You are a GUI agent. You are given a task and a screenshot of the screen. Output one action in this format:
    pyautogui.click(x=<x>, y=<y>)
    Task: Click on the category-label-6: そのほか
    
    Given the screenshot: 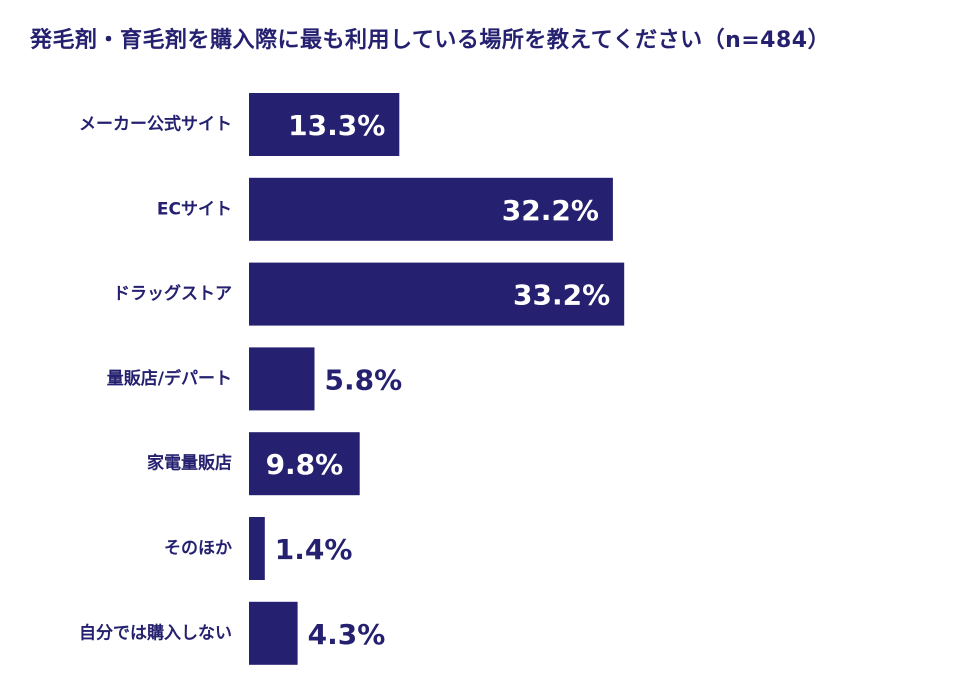 What is the action you would take?
    pyautogui.click(x=198, y=549)
    